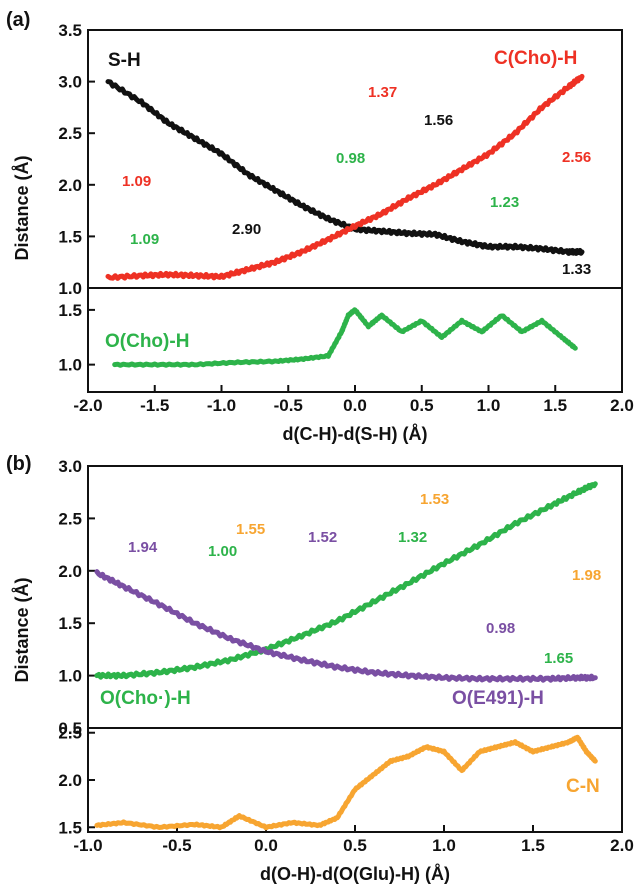  What do you see at coordinates (382, 92) in the screenshot?
I see `annotation-1-37: 1.37` at bounding box center [382, 92].